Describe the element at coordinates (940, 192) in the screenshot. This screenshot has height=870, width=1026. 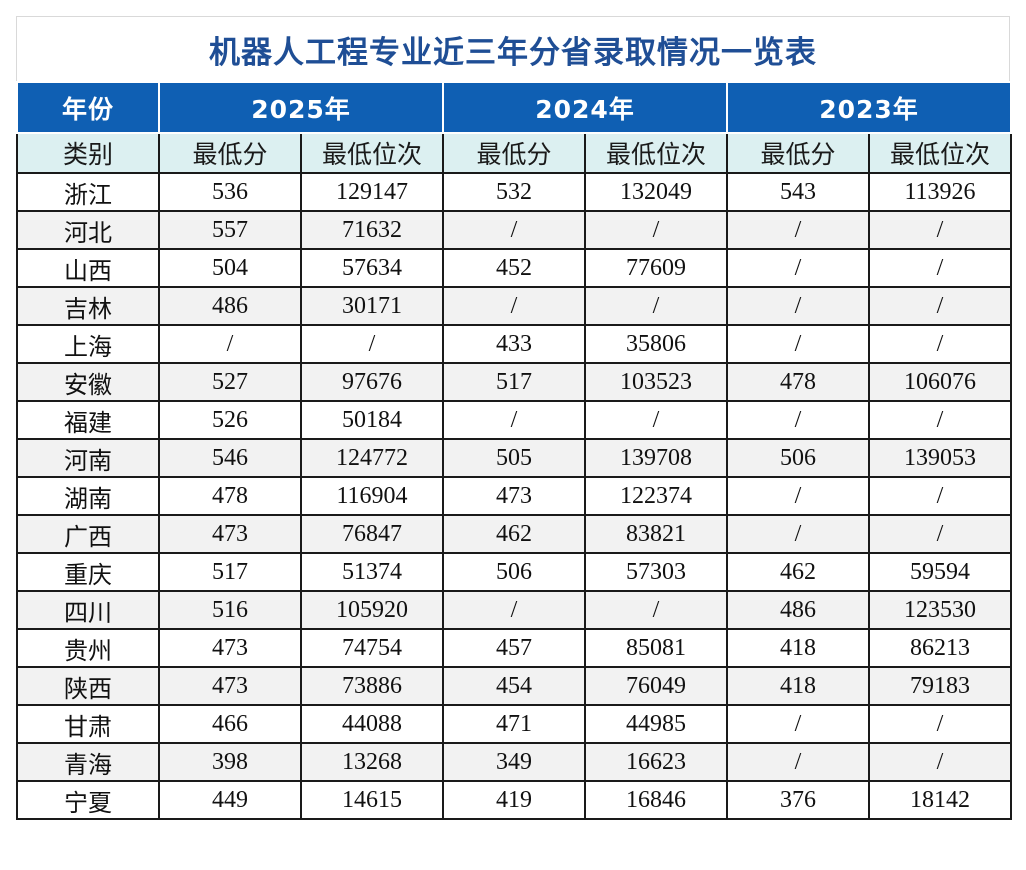
I see `min-rank-cell: 113926` at that location.